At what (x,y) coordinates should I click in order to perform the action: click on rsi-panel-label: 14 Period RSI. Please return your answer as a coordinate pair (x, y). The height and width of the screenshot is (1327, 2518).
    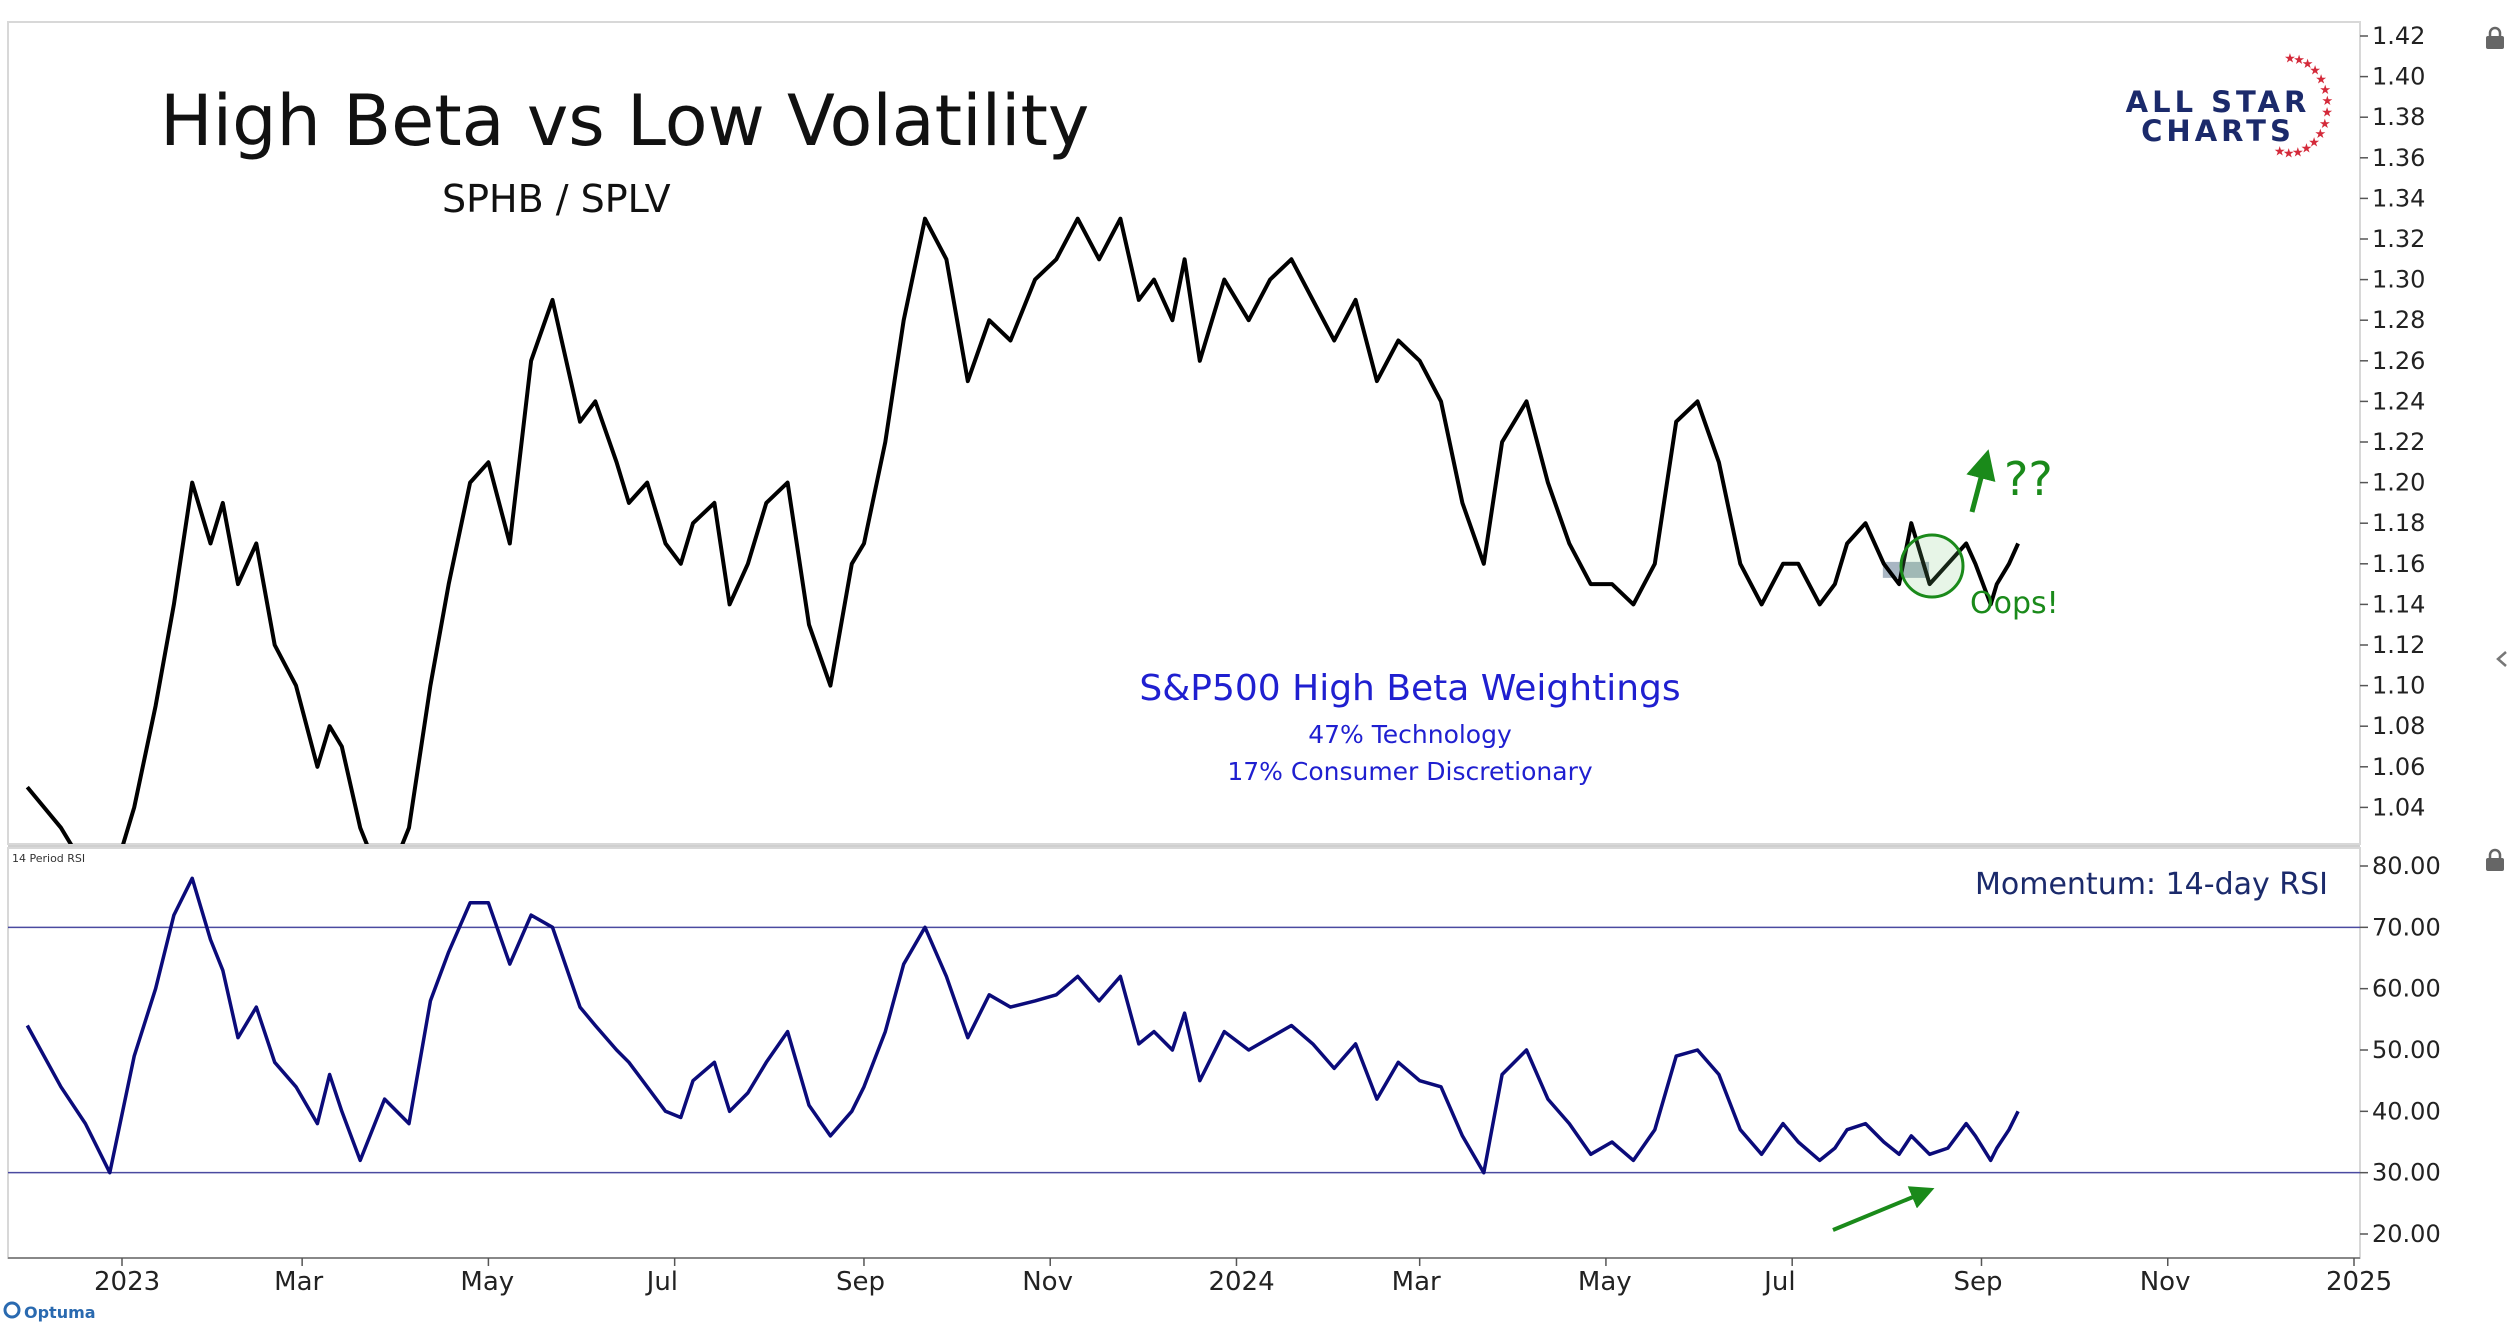
    Looking at the image, I should click on (48, 858).